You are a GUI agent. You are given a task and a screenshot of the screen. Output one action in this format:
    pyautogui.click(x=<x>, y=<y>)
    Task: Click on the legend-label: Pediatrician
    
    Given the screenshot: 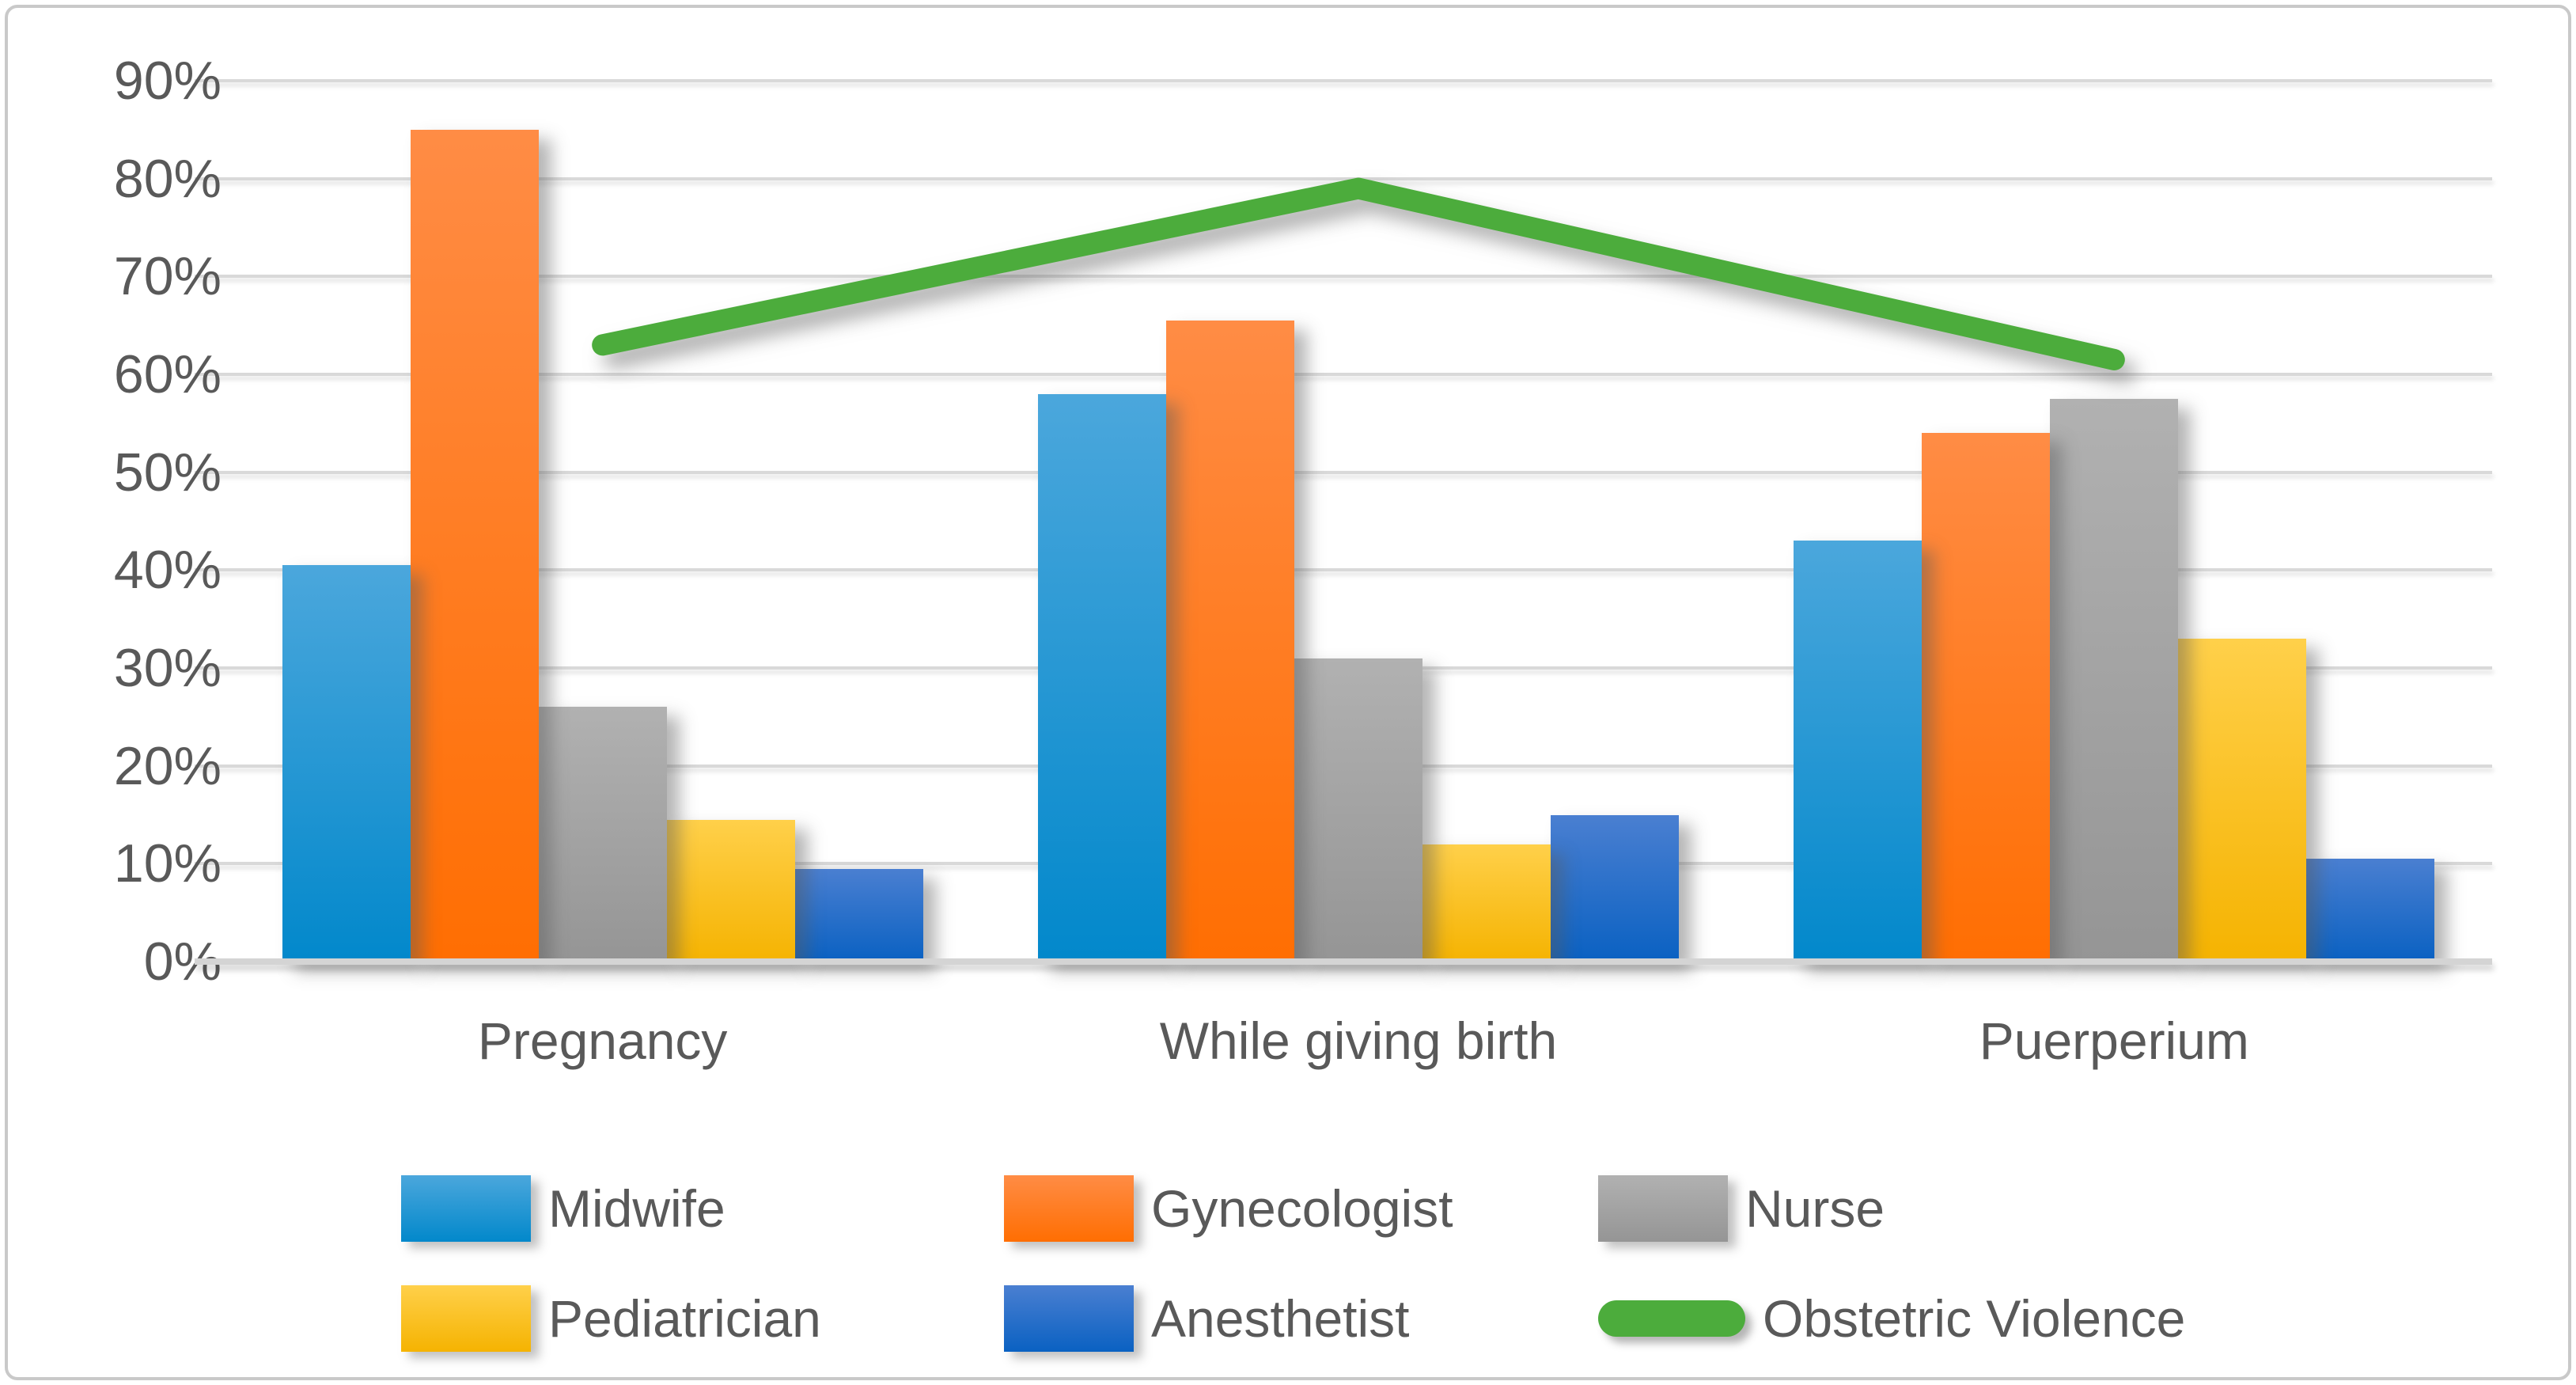 What is the action you would take?
    pyautogui.click(x=684, y=1318)
    